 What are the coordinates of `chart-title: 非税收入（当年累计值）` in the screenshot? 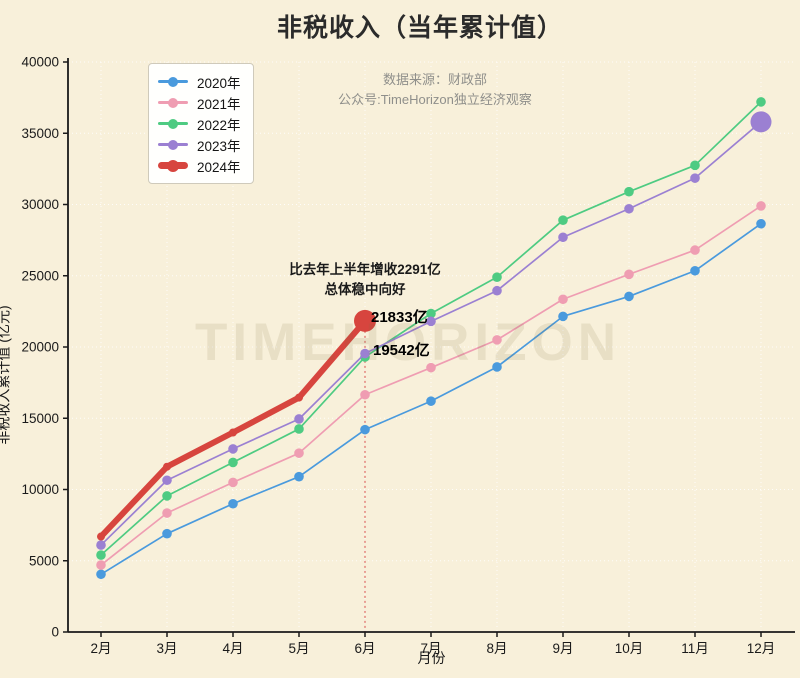 It's located at (419, 28).